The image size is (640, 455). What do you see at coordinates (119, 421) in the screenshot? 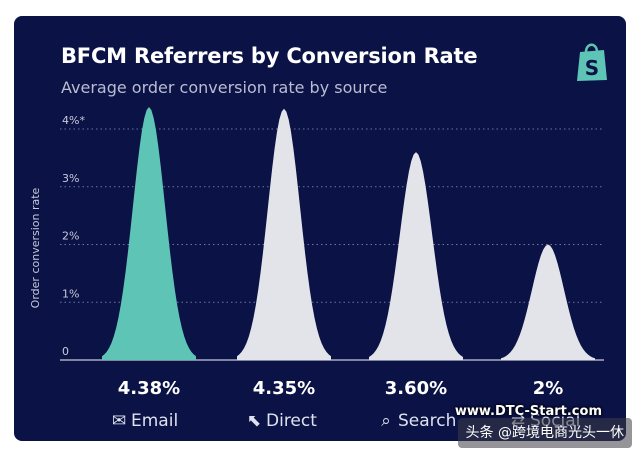
I see `envelope-icon: ✉` at bounding box center [119, 421].